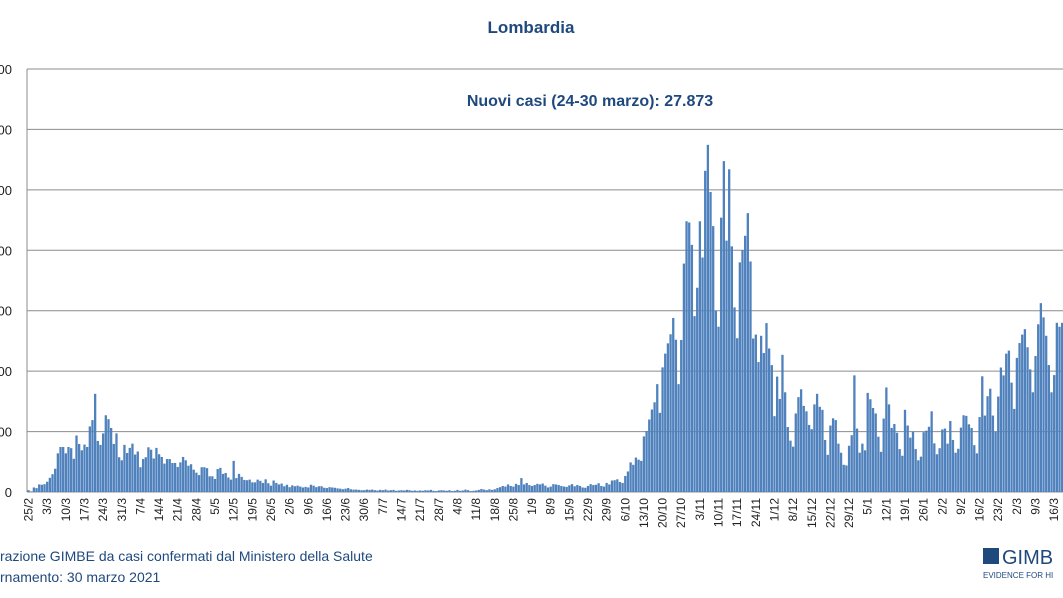  What do you see at coordinates (961, 506) in the screenshot?
I see `x-tick-label: 9/2` at bounding box center [961, 506].